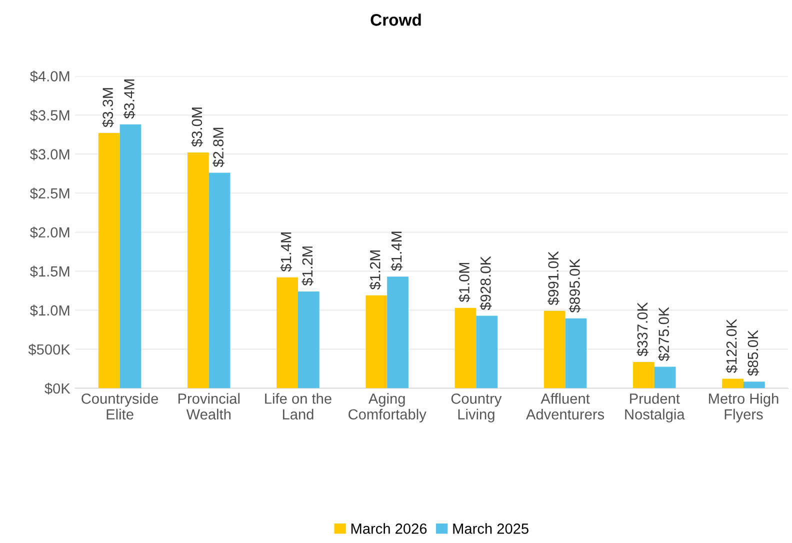 Image resolution: width=792 pixels, height=543 pixels. Describe the element at coordinates (50, 154) in the screenshot. I see `y-tick-label: $3.0M` at that location.